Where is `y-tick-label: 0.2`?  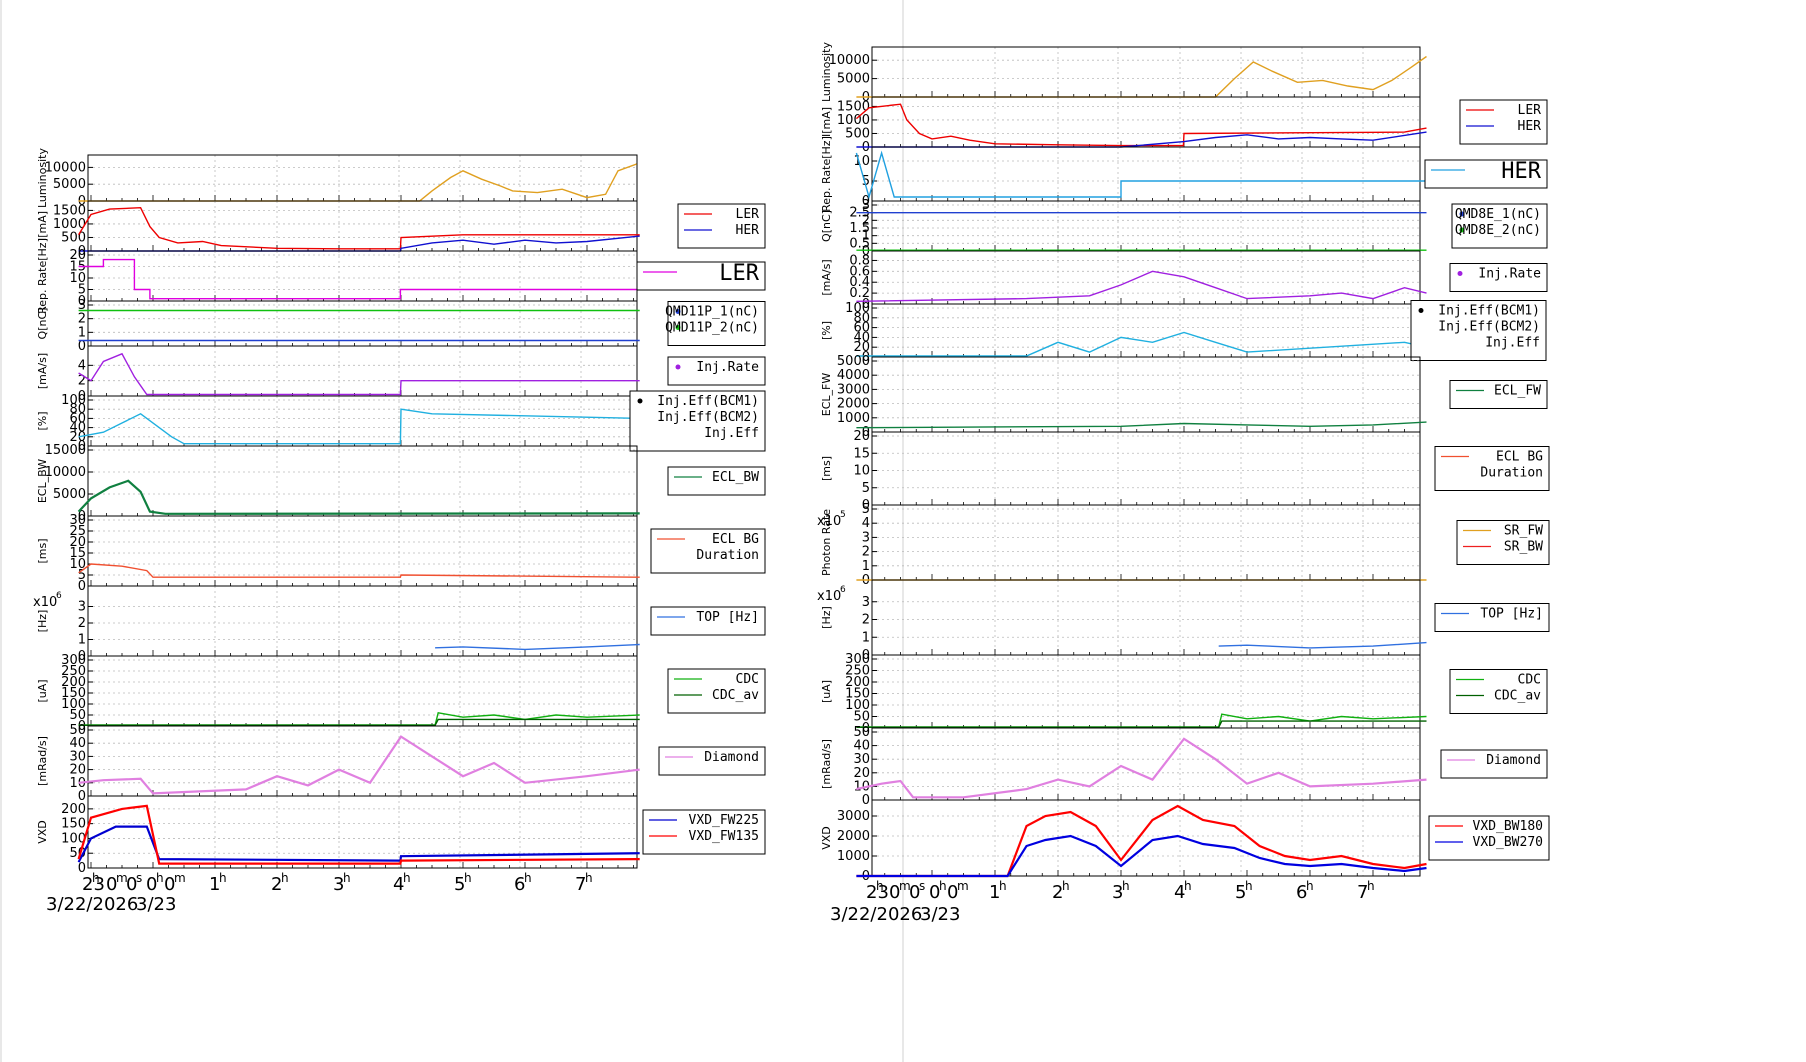 y-tick-label: 0.2 is located at coordinates (859, 293).